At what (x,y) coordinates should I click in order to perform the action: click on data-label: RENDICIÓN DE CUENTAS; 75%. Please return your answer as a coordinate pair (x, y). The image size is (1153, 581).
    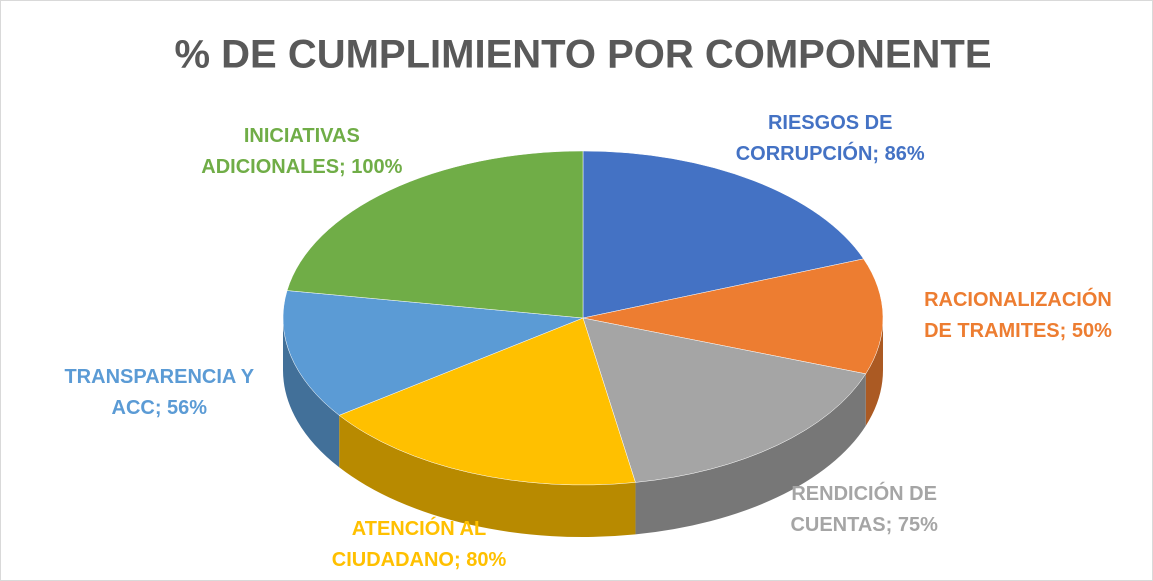
    Looking at the image, I should click on (864, 509).